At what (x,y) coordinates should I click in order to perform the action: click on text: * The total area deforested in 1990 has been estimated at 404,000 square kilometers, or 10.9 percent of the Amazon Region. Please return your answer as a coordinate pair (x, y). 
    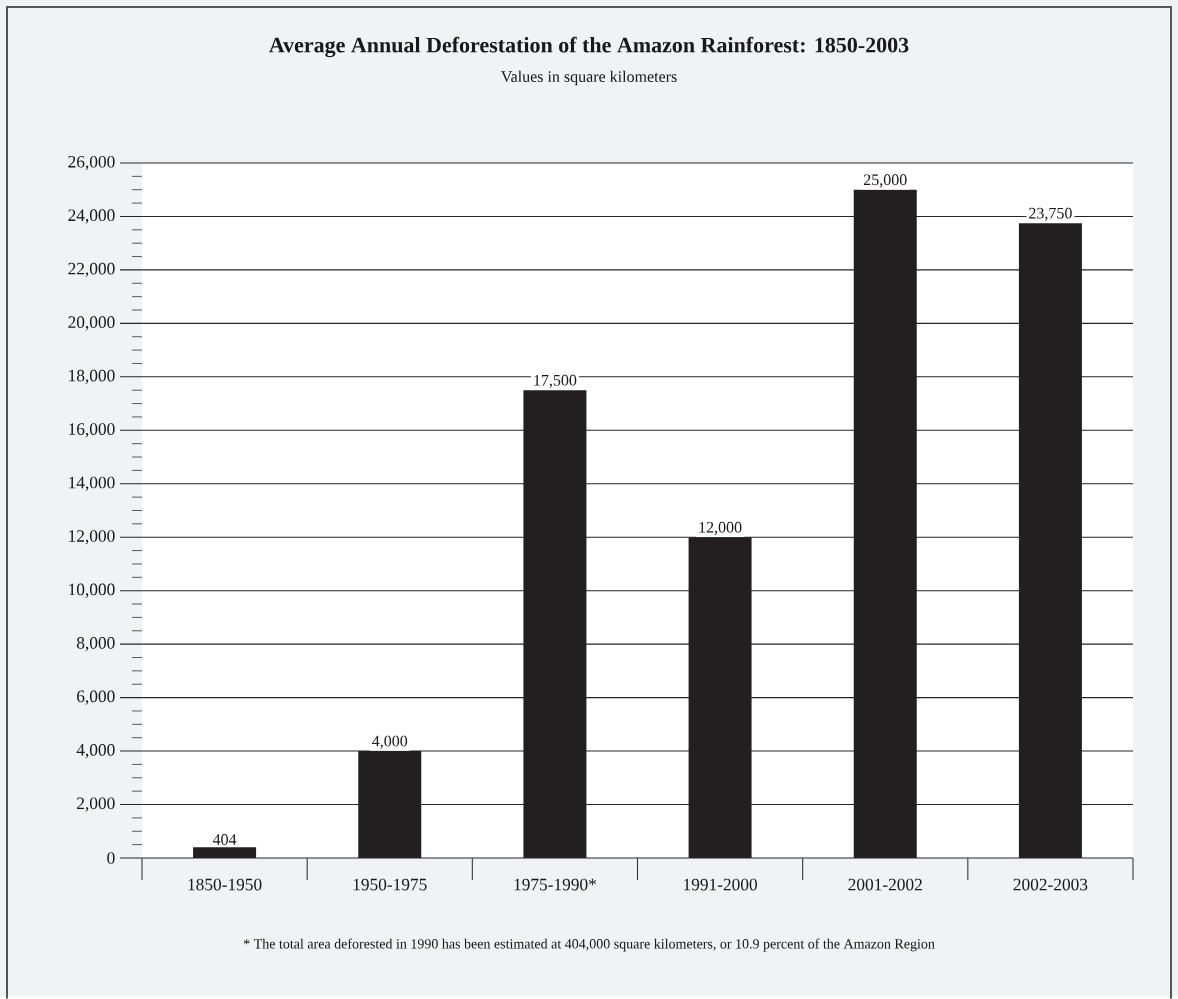
    Looking at the image, I should click on (589, 945).